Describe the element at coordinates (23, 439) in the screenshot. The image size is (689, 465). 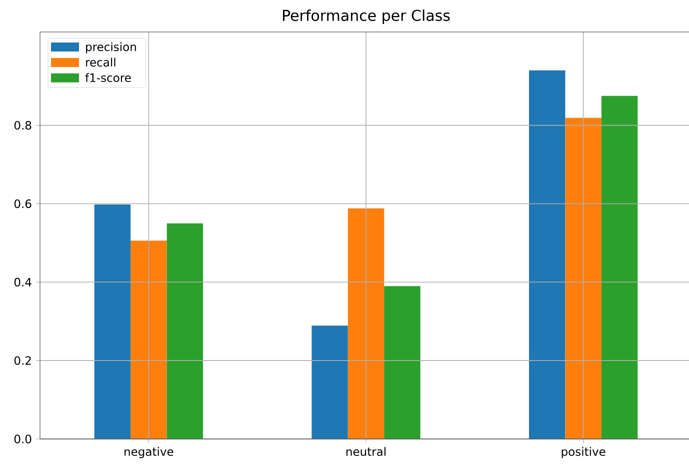
I see `y-tick-label: 0.0` at that location.